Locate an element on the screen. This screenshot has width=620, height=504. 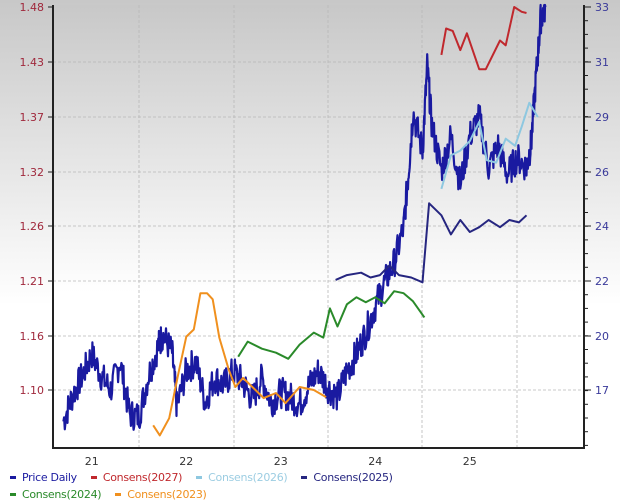
legend-item-consens-2026: Consens(2026) is located at coordinates (242, 477).